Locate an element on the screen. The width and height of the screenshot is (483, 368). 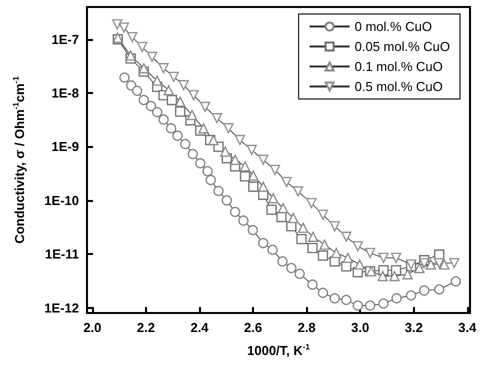
y-tick-label: 1E-8 is located at coordinates (65, 93).